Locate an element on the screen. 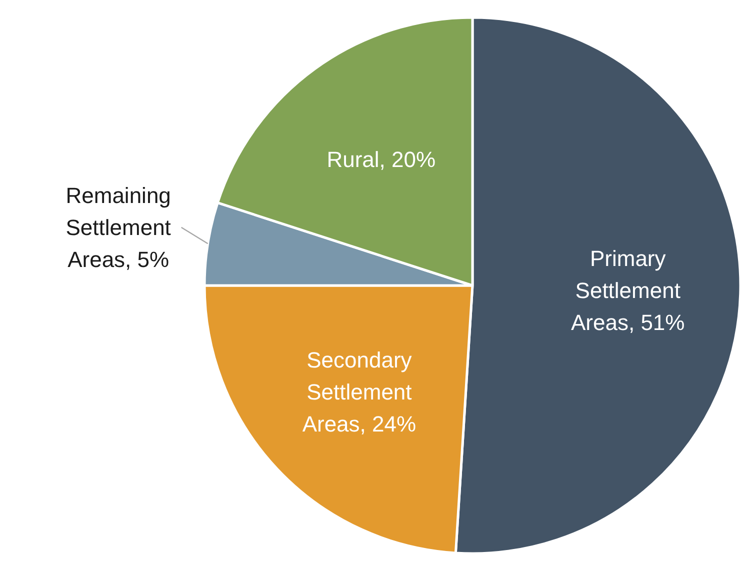 Image resolution: width=744 pixels, height=571 pixels. slice-label: Primary Settlement Areas, 51% is located at coordinates (628, 290).